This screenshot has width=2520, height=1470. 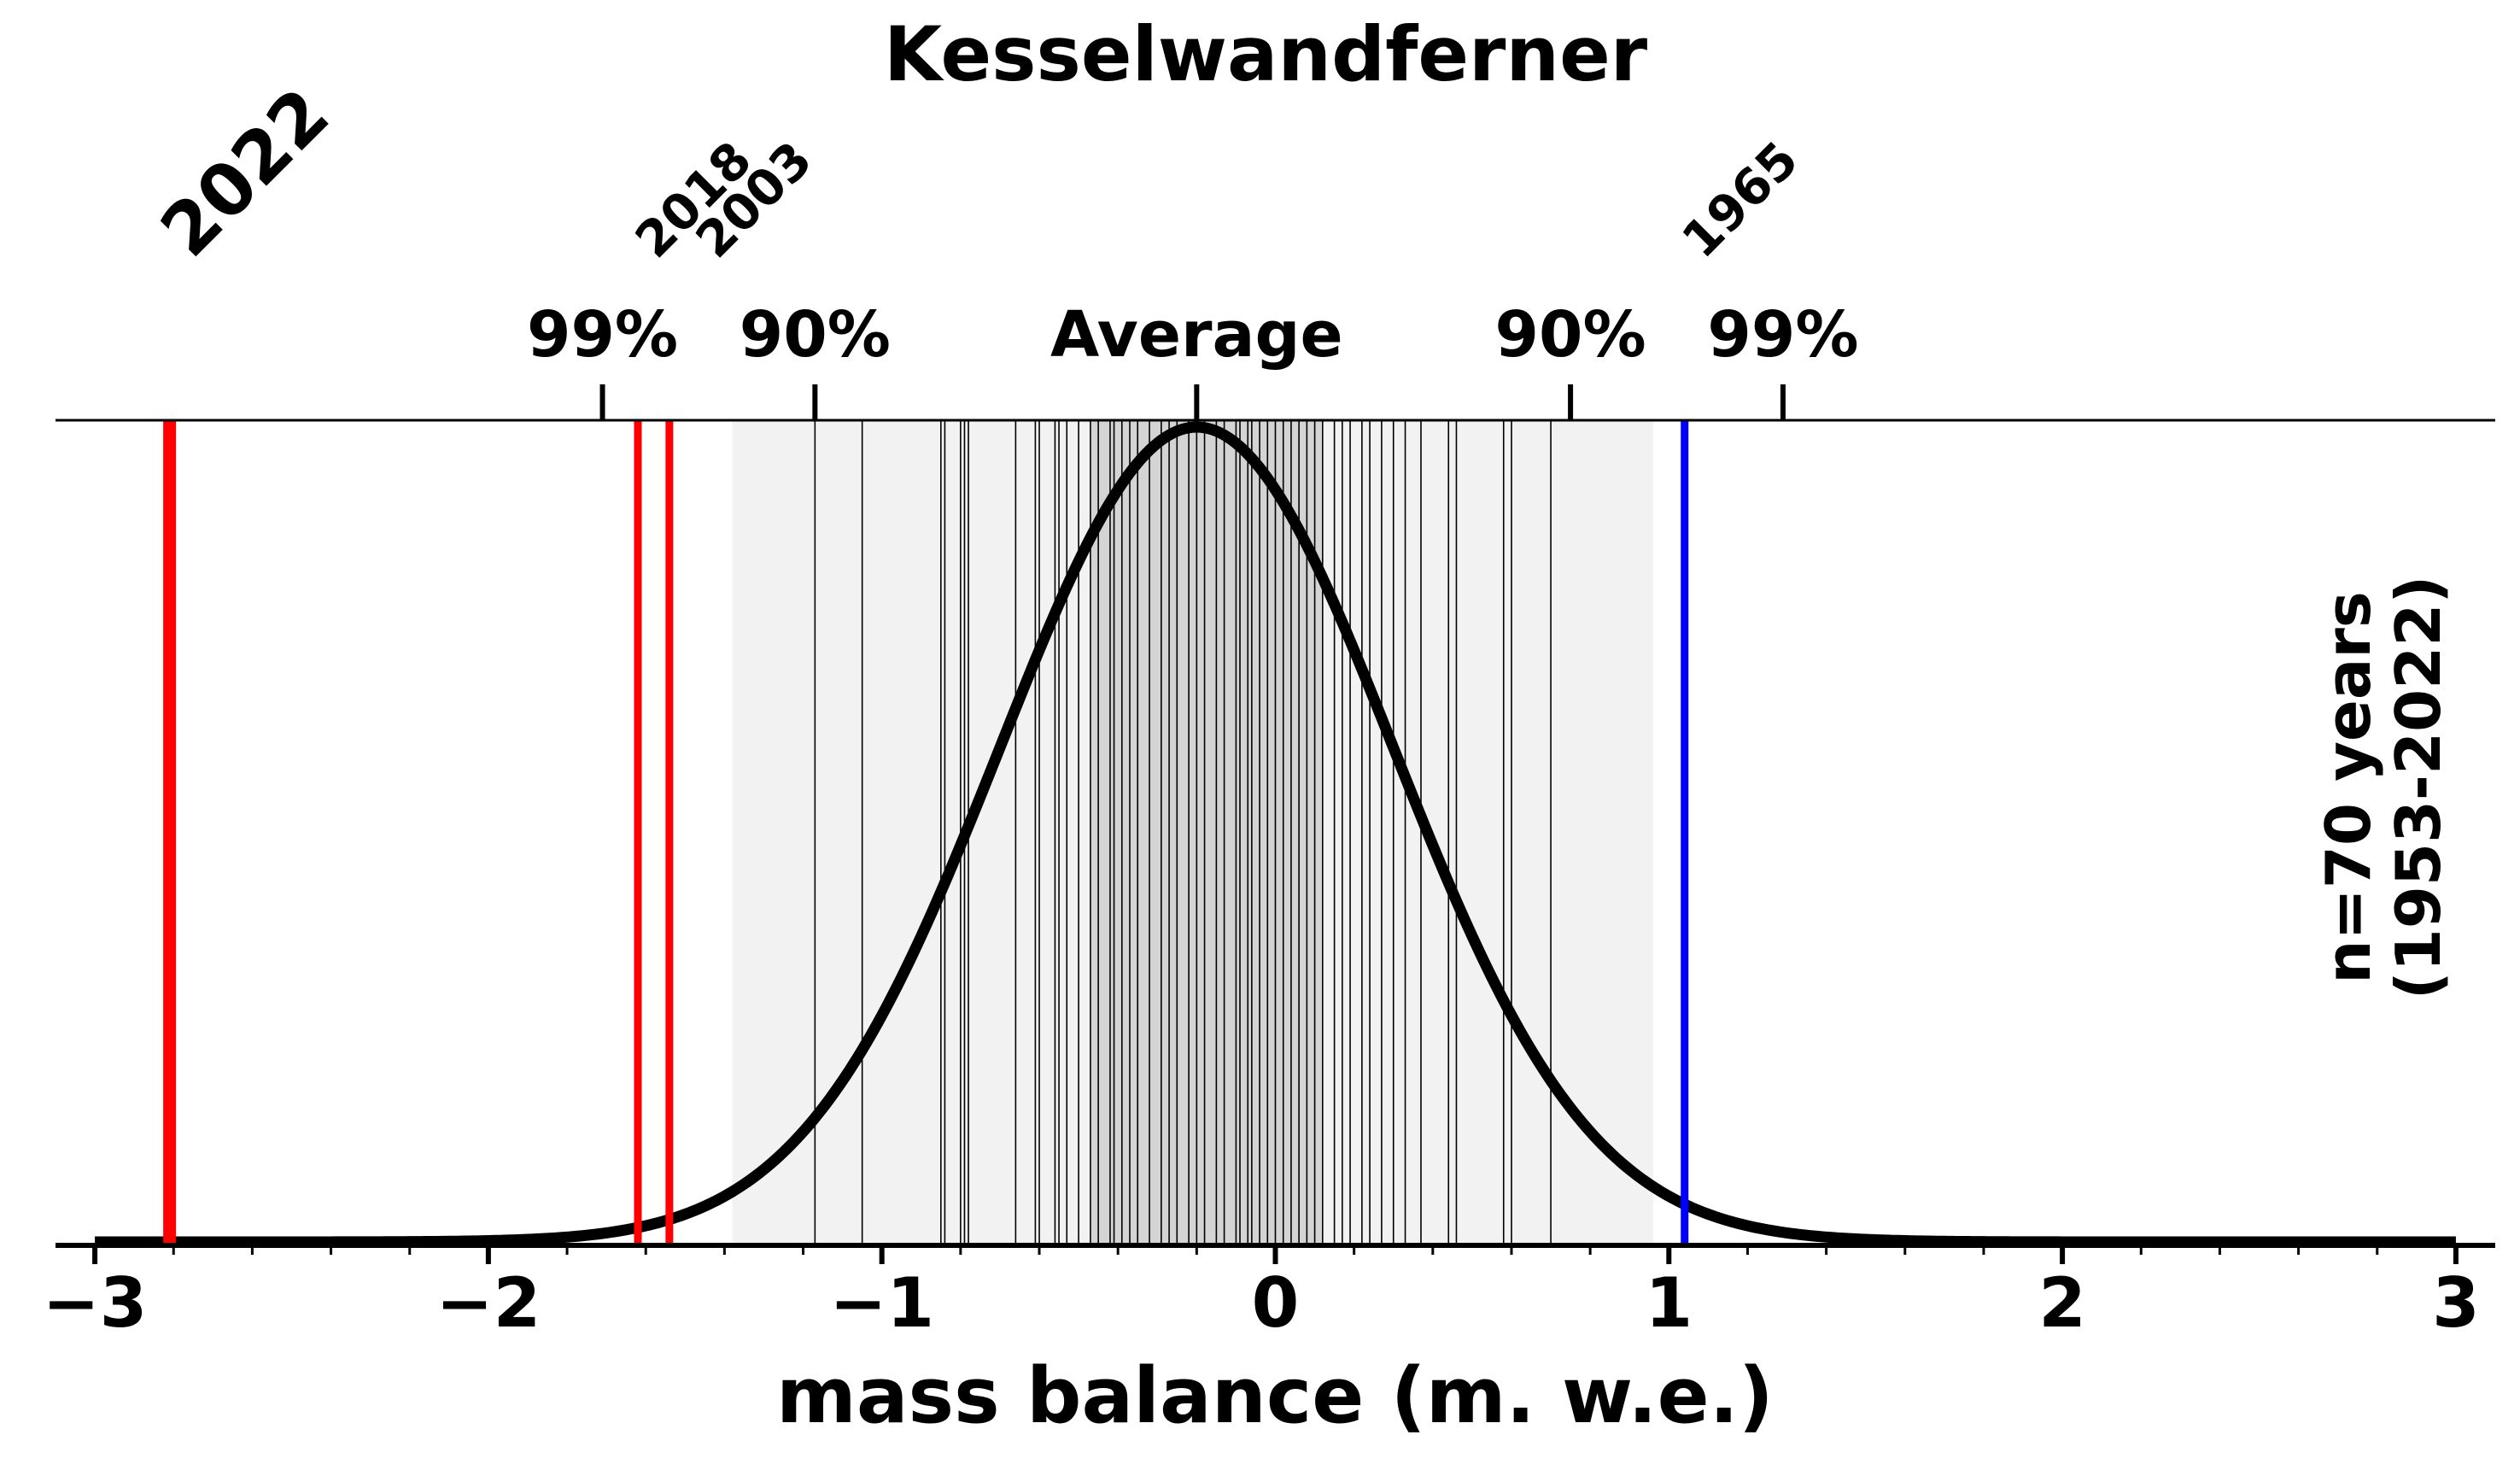 What do you see at coordinates (2062, 1303) in the screenshot?
I see `x-tick-label: 2` at bounding box center [2062, 1303].